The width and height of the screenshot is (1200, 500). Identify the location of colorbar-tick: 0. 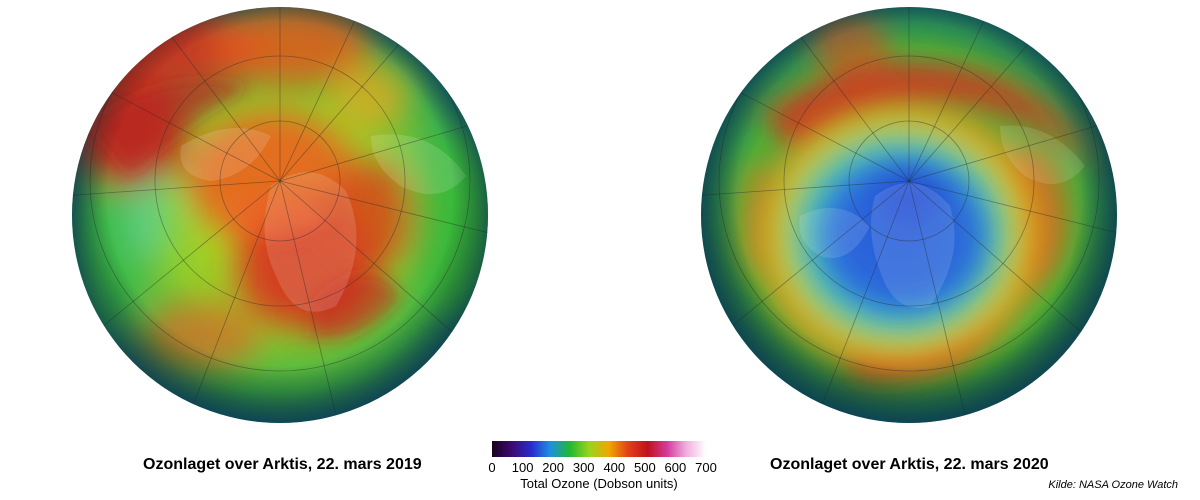
(492, 467).